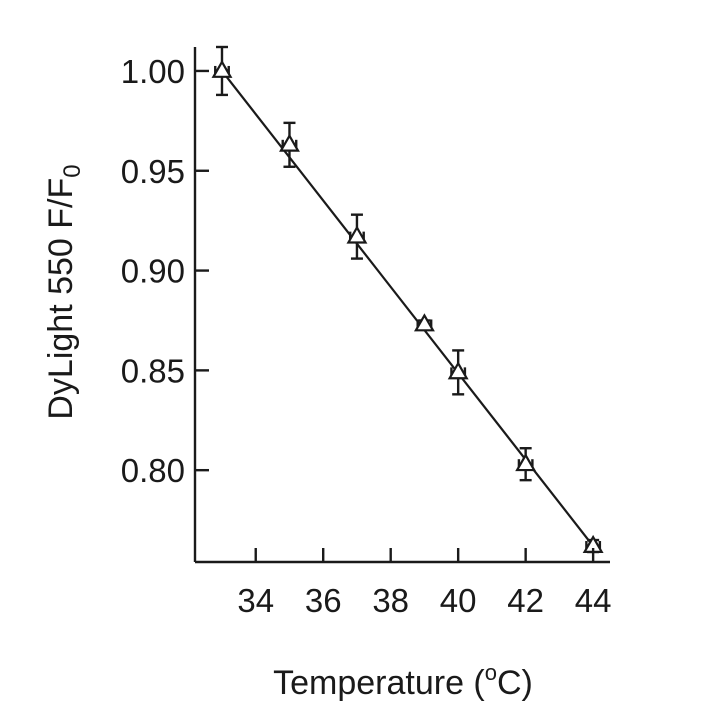 The image size is (703, 703). I want to click on y-tick-label: 1.00, so click(153, 71).